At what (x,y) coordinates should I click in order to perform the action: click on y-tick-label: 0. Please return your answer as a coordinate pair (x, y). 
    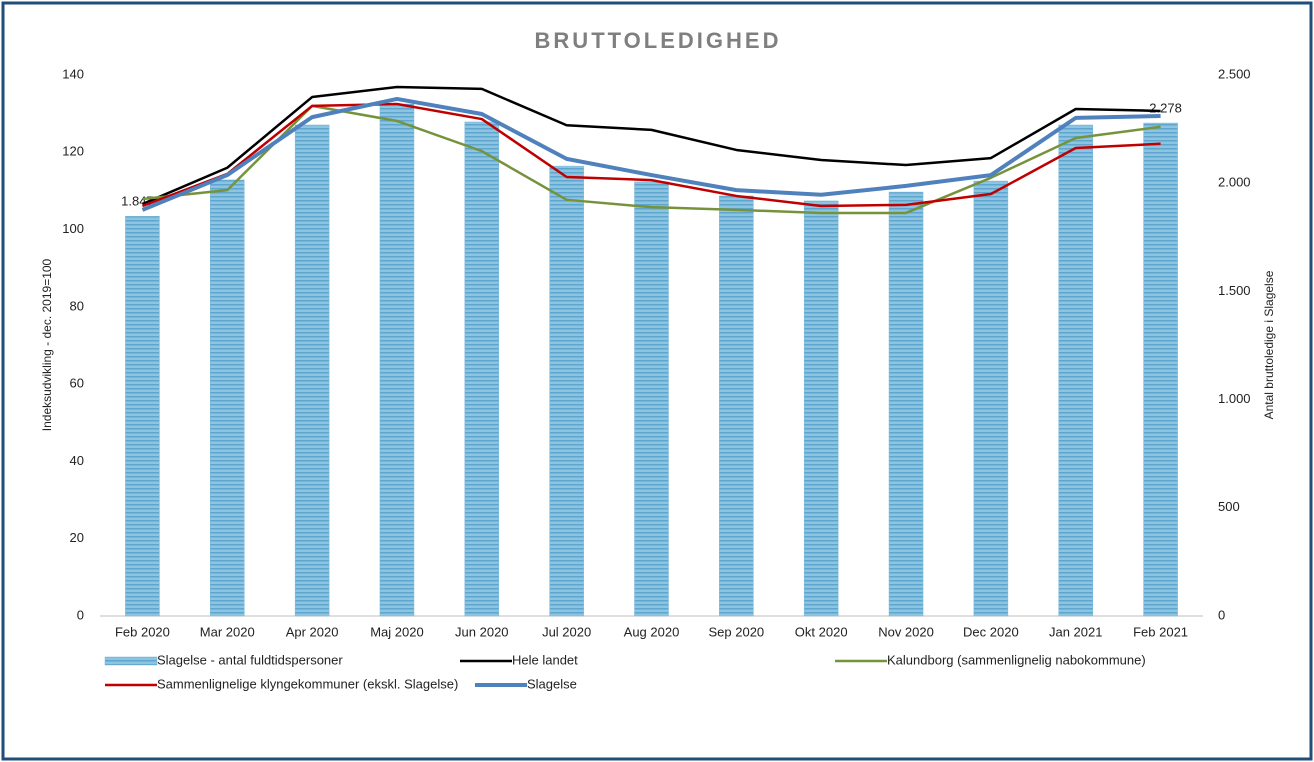
    Looking at the image, I should click on (80, 614).